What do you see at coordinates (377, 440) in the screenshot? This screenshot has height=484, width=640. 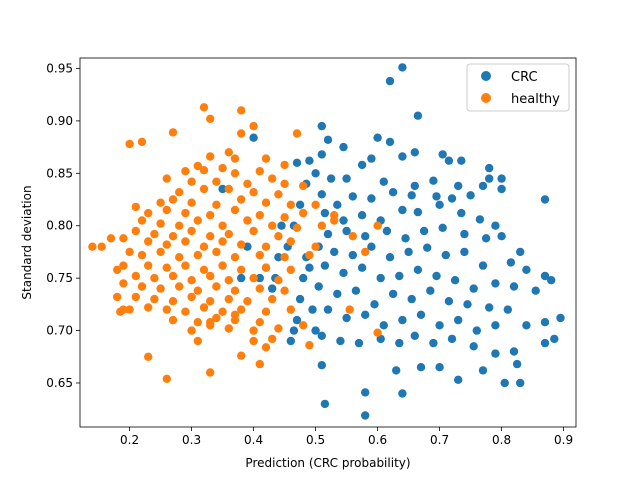 I see `x-tick-label: 0.6` at bounding box center [377, 440].